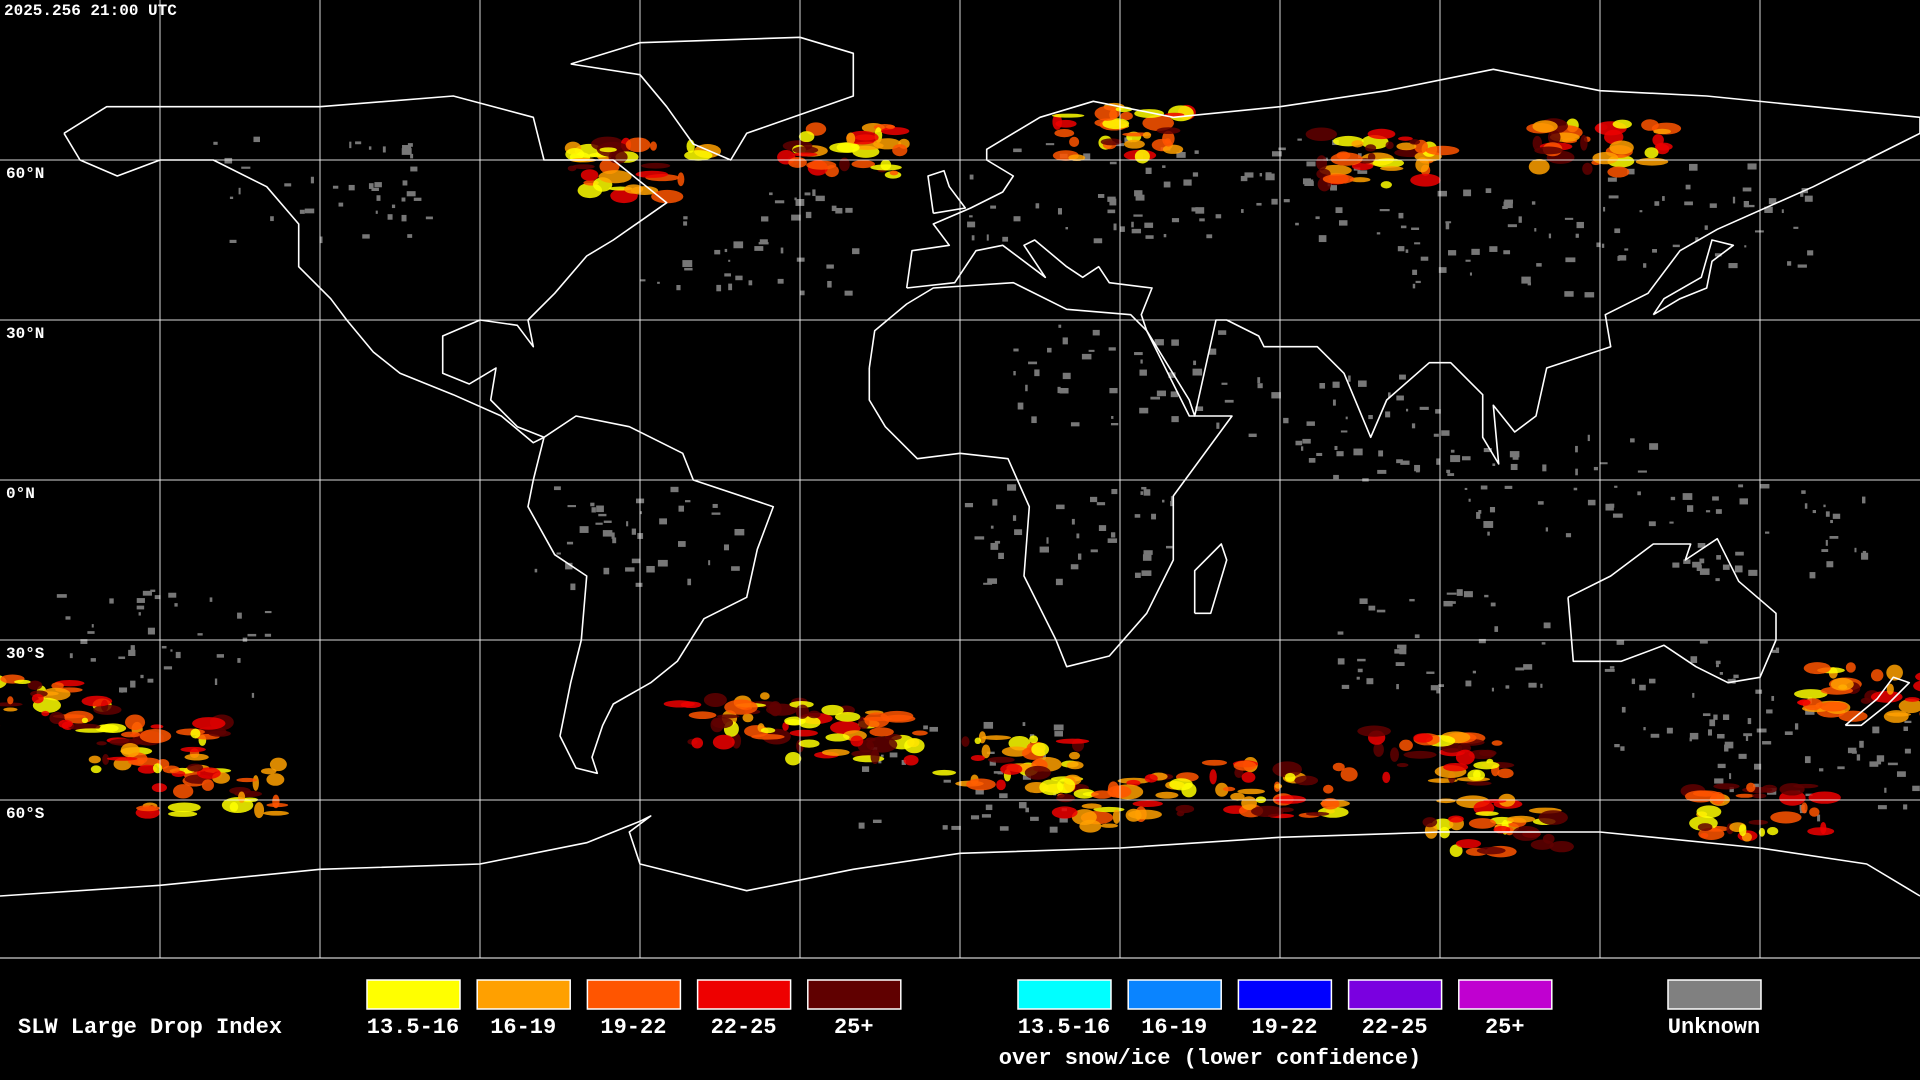 The image size is (1920, 1080). Describe the element at coordinates (712, 98) in the screenshot. I see `coastline` at that location.